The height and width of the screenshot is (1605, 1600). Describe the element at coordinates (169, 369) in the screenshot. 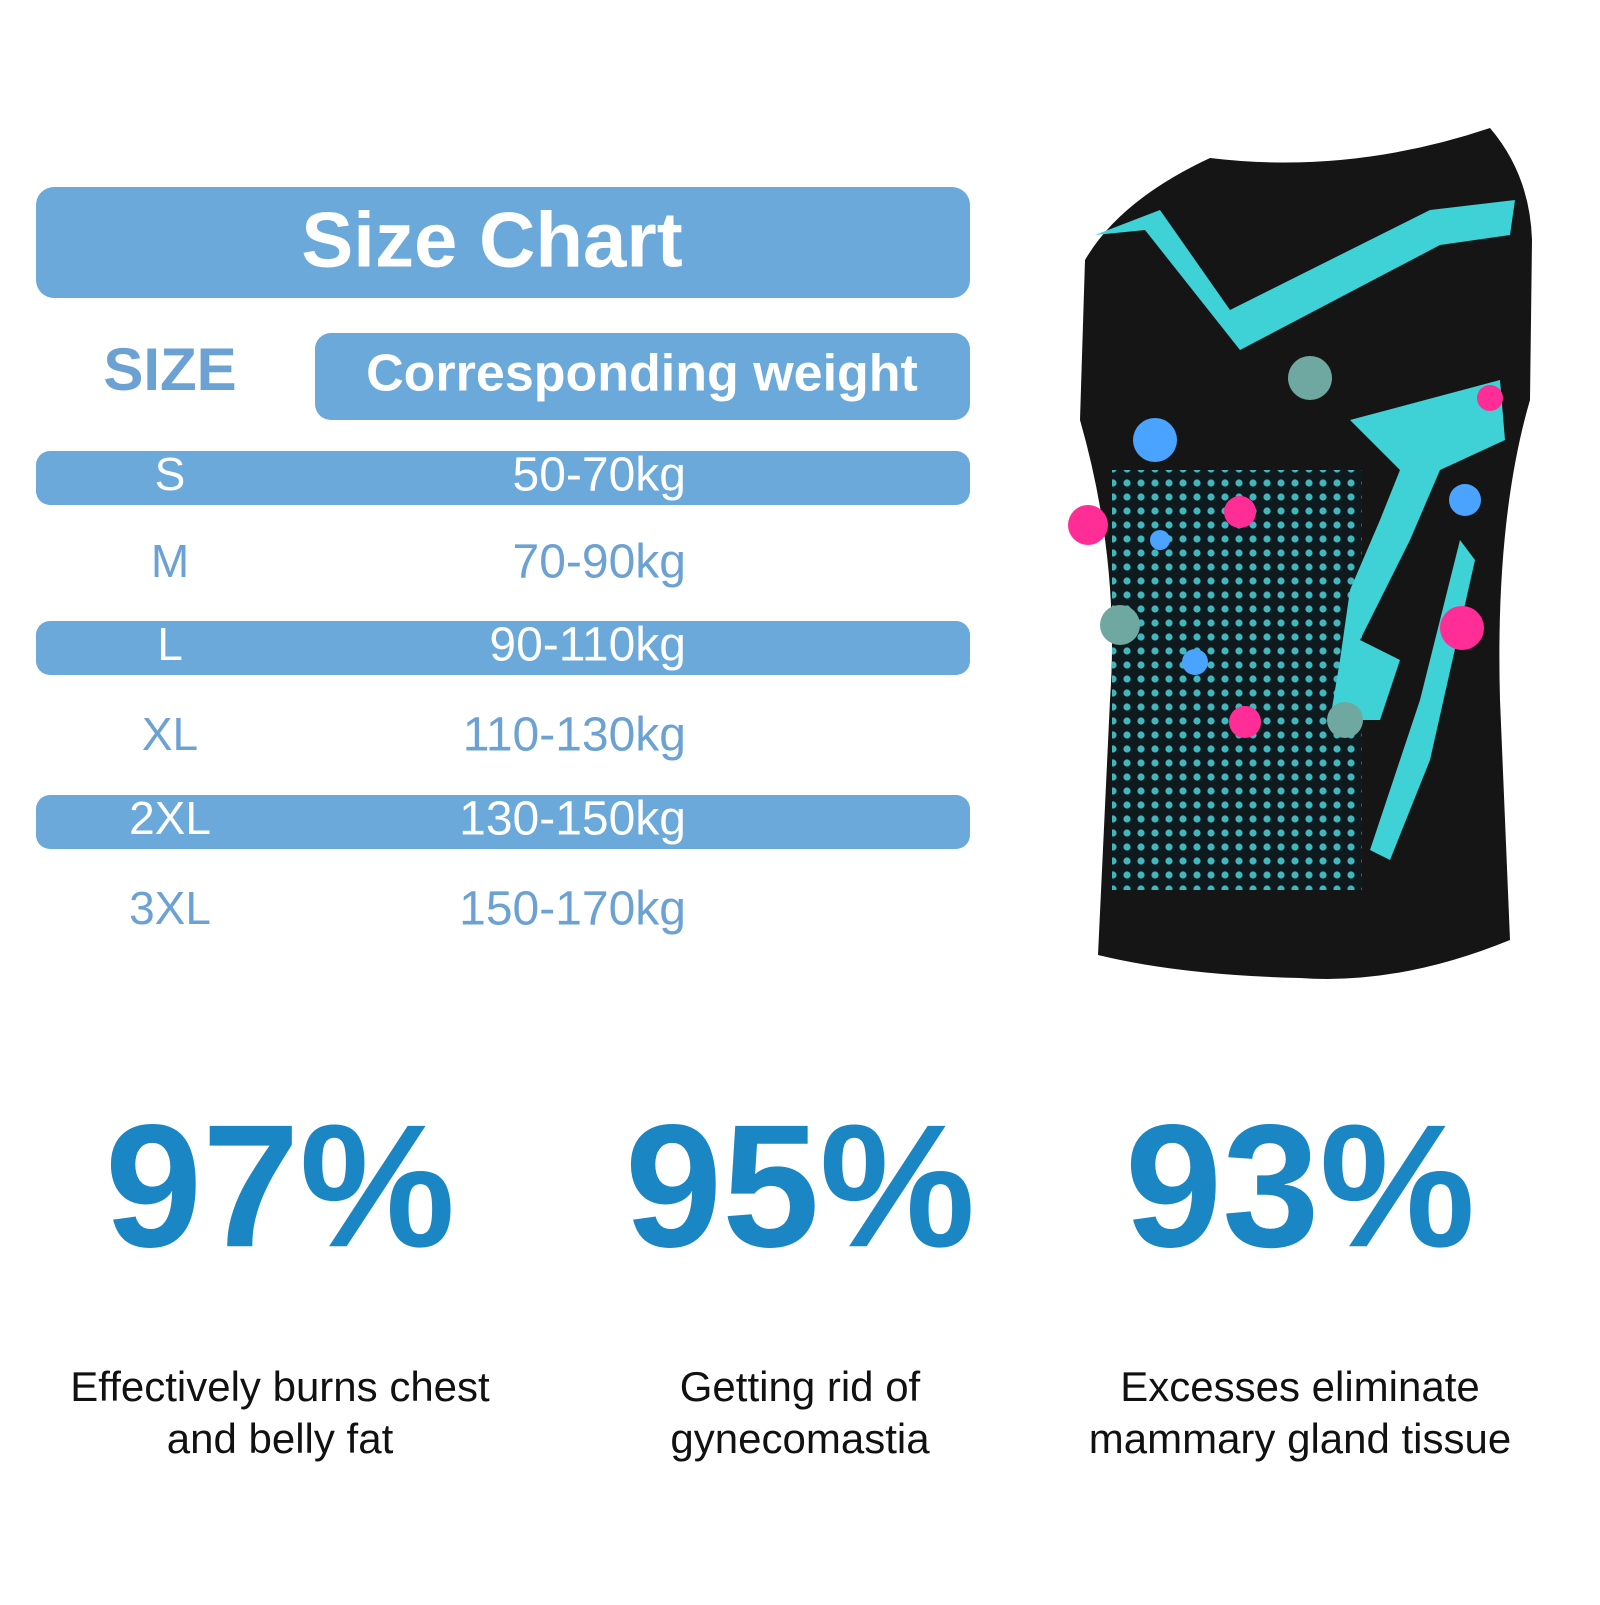

I see `column-header: SIZE` at that location.